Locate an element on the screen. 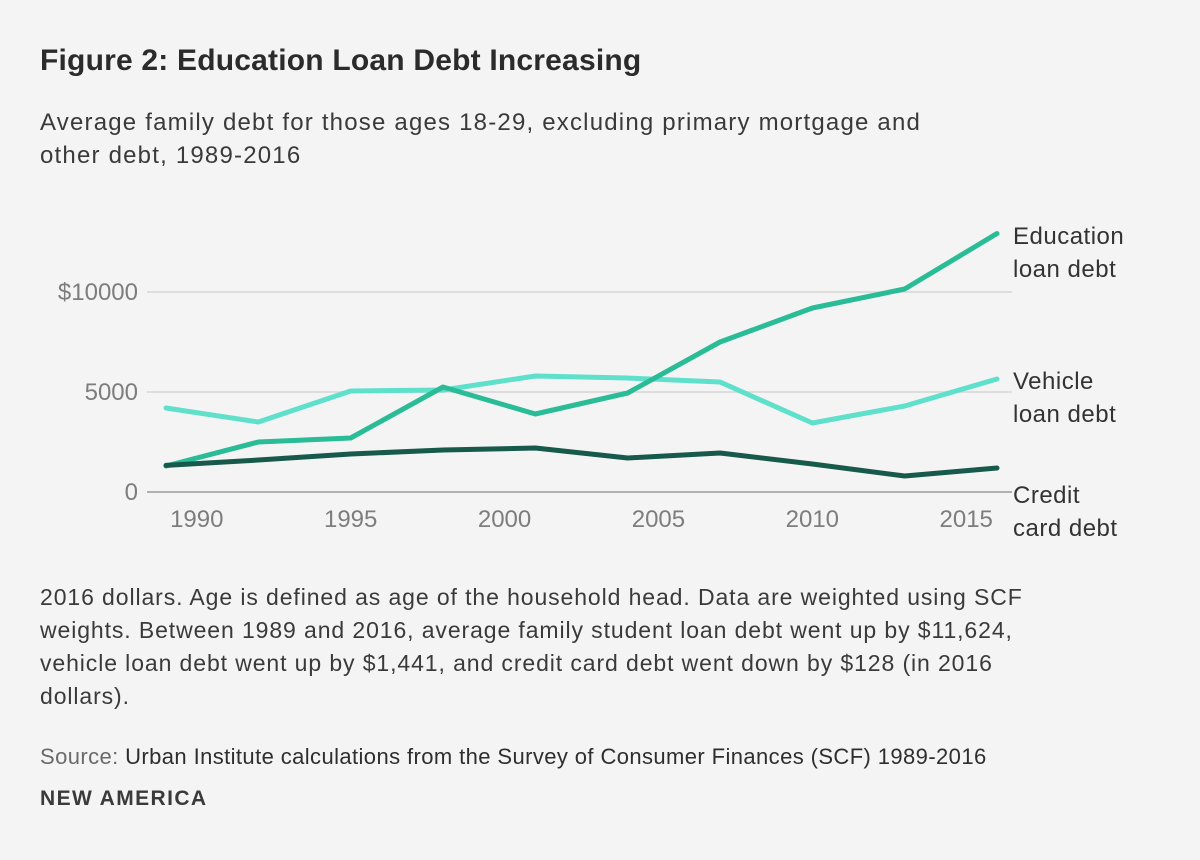  x-tick-2015: 2015 is located at coordinates (966, 519).